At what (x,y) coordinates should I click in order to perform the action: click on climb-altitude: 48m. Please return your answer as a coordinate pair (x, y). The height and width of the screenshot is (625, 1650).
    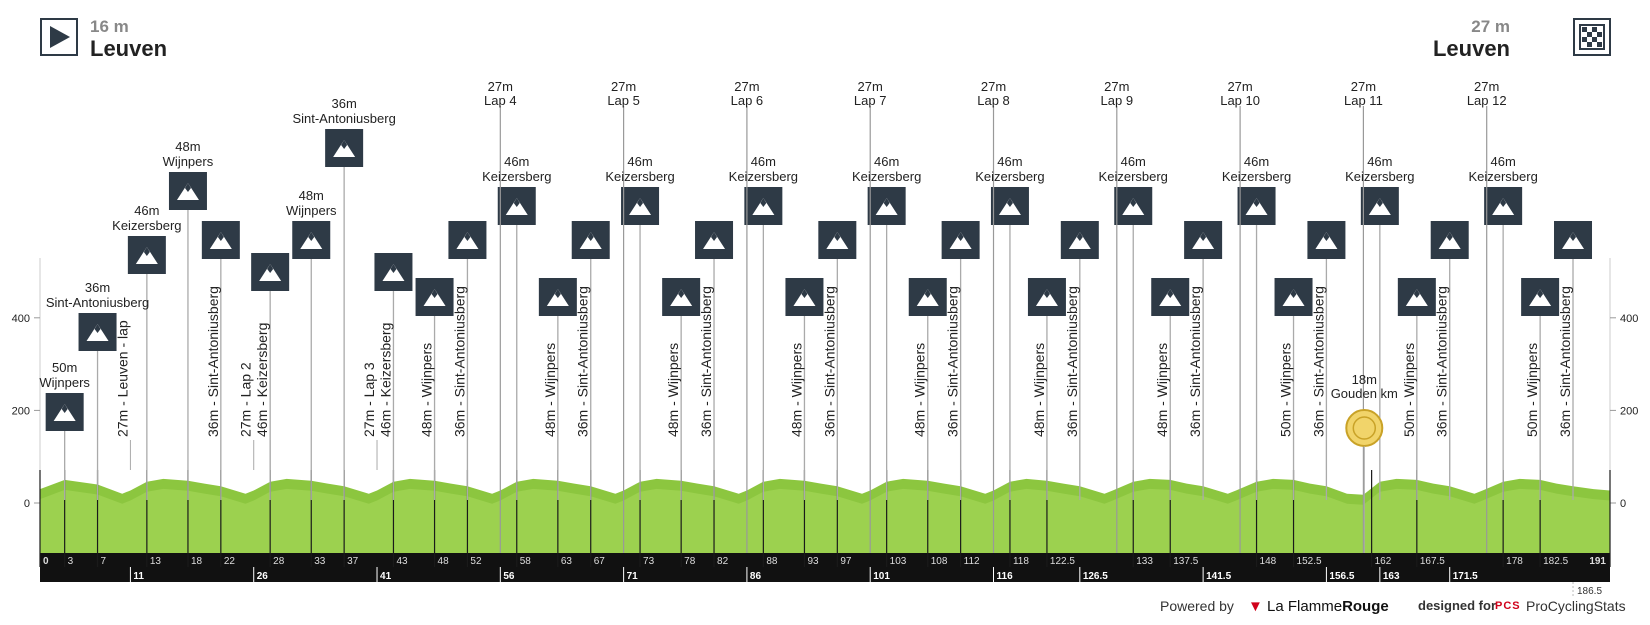
    Looking at the image, I should click on (187, 146).